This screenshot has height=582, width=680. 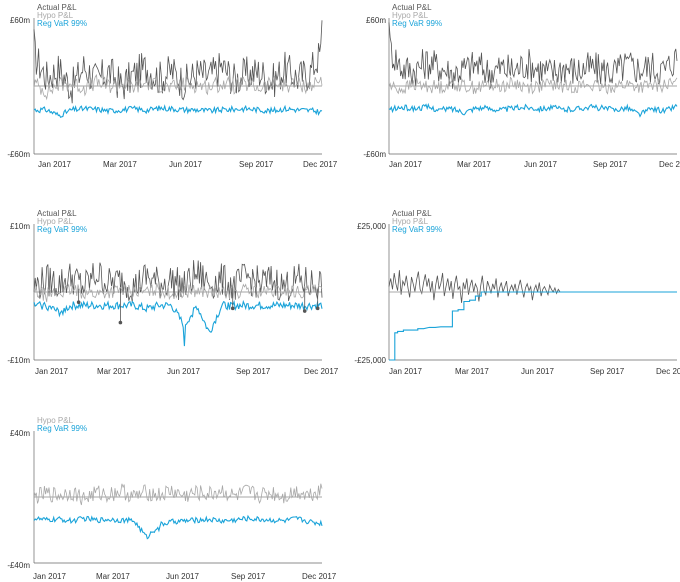 I want to click on y-tick-bottom: -£25,000, so click(x=370, y=360).